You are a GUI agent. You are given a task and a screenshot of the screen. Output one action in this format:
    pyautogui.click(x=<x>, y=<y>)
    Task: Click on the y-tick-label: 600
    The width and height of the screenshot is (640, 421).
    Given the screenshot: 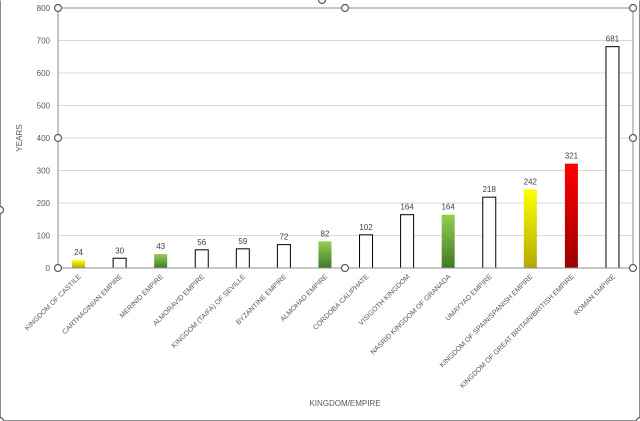 What is the action you would take?
    pyautogui.click(x=44, y=73)
    